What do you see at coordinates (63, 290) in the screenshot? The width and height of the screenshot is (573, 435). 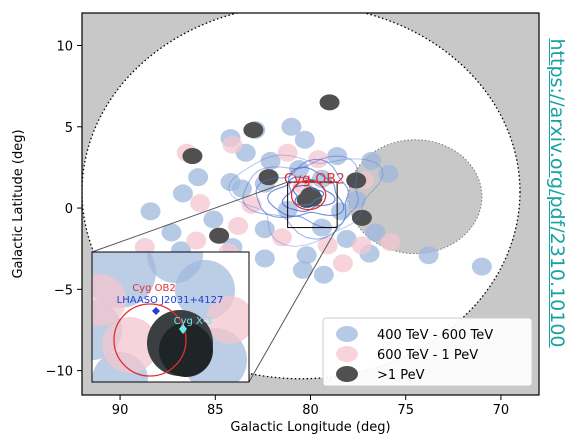 I see `y-tick-label-3: −5` at bounding box center [63, 290].